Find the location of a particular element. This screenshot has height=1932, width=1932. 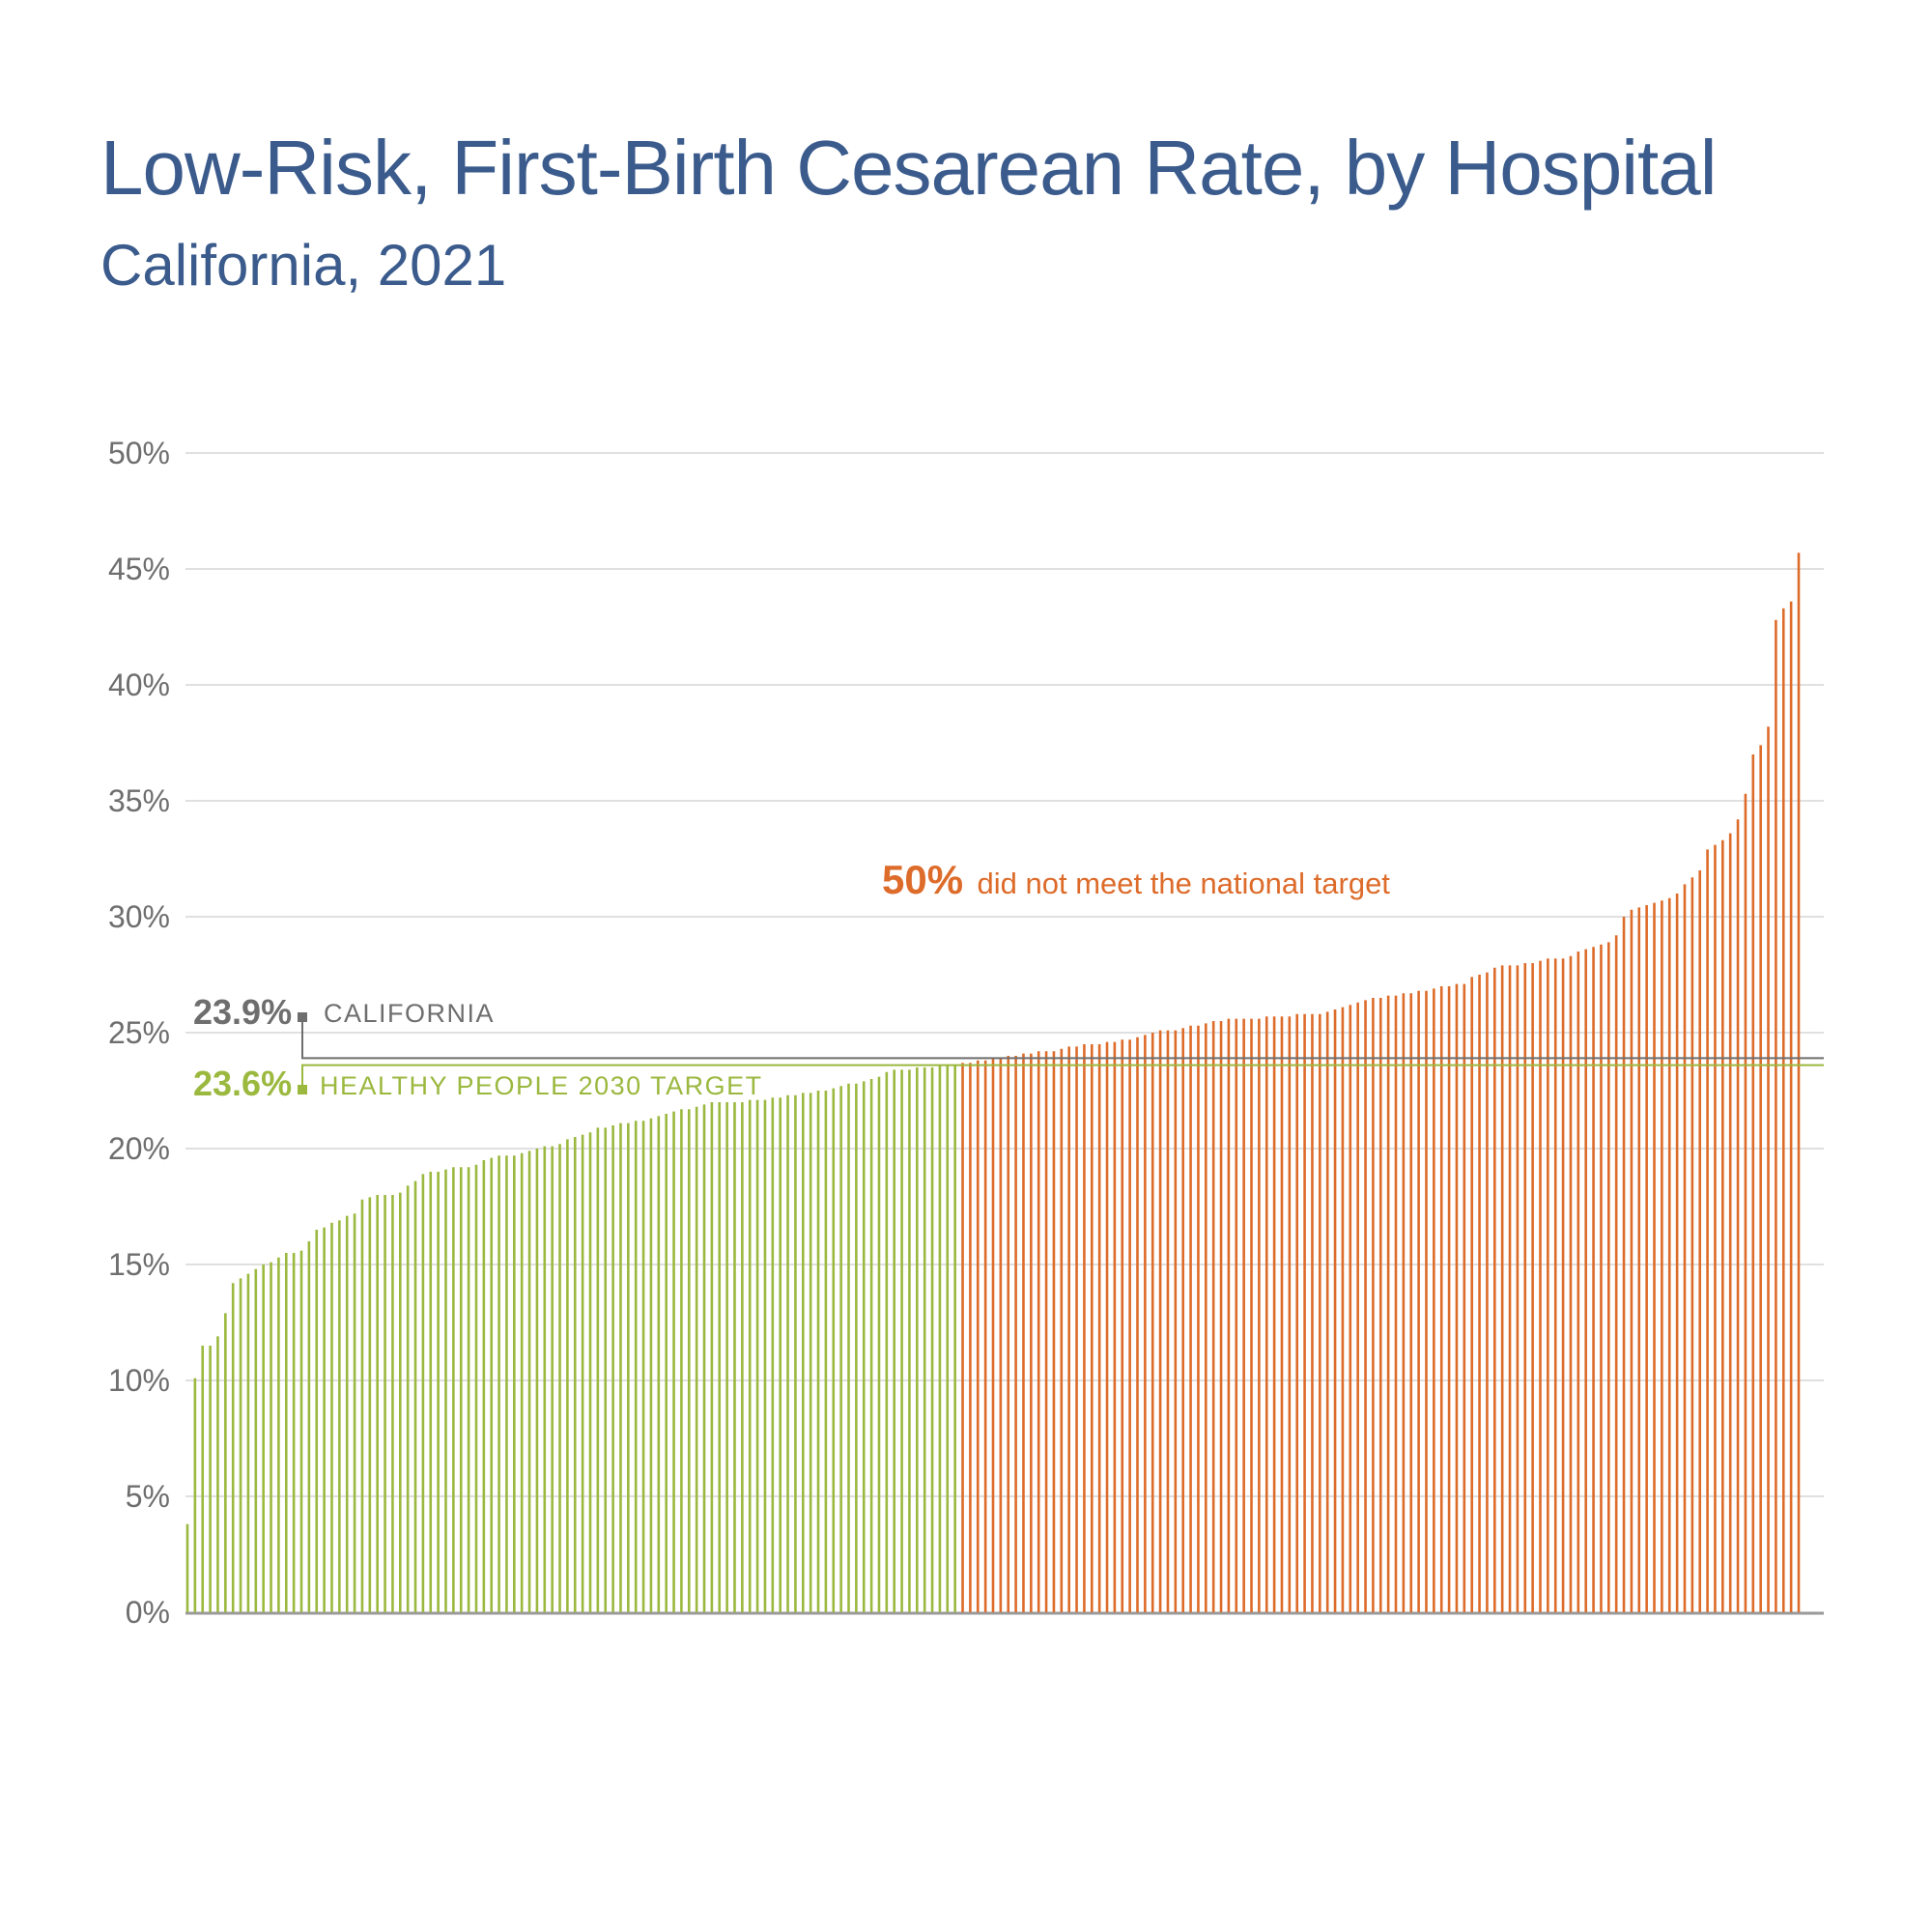

y-tick-label: 40% is located at coordinates (139, 685).